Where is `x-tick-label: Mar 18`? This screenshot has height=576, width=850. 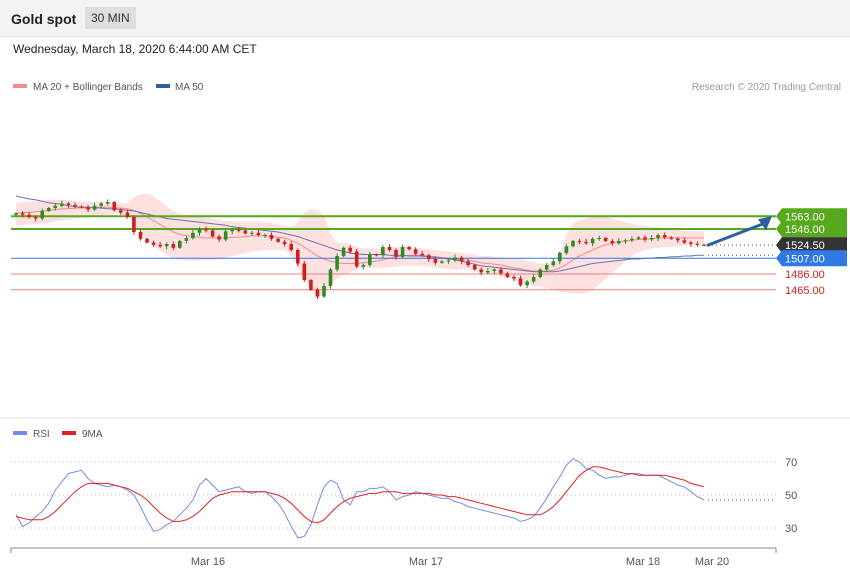 x-tick-label: Mar 18 is located at coordinates (643, 562).